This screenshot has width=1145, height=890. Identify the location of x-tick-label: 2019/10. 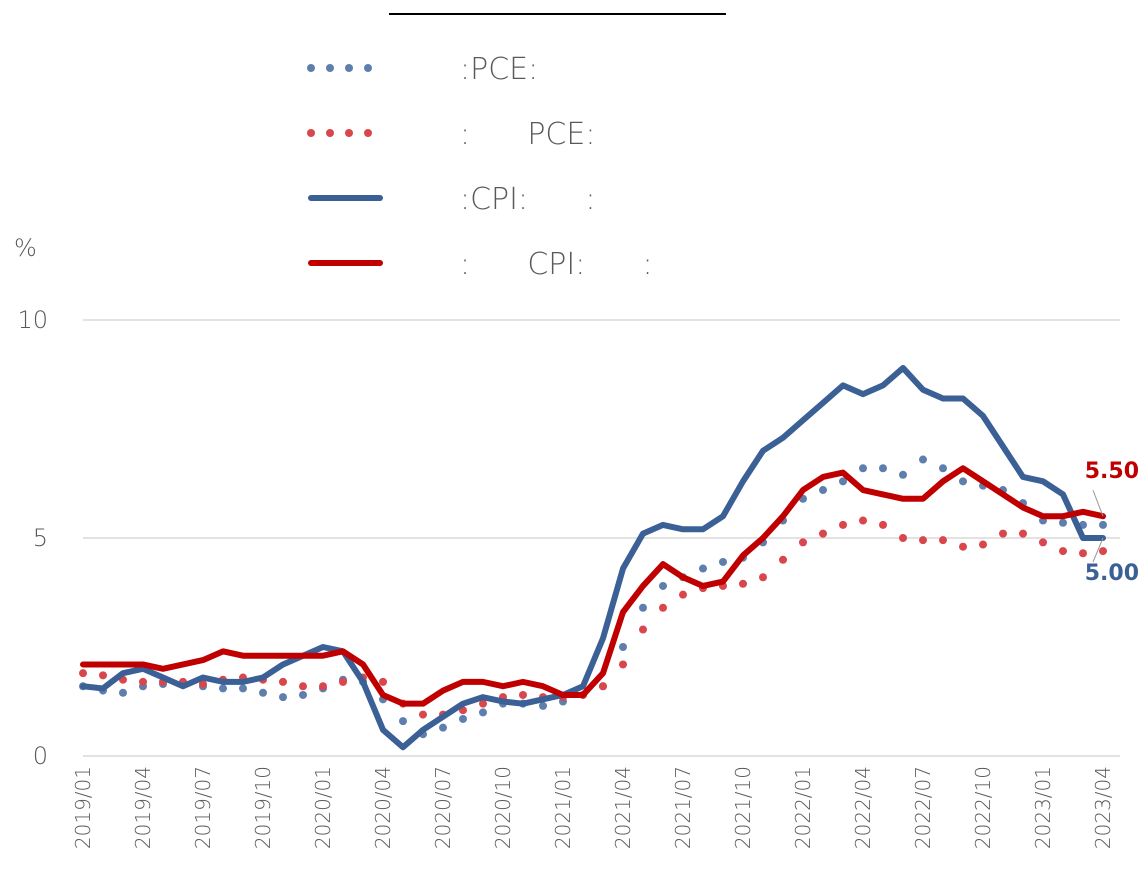
(263, 807).